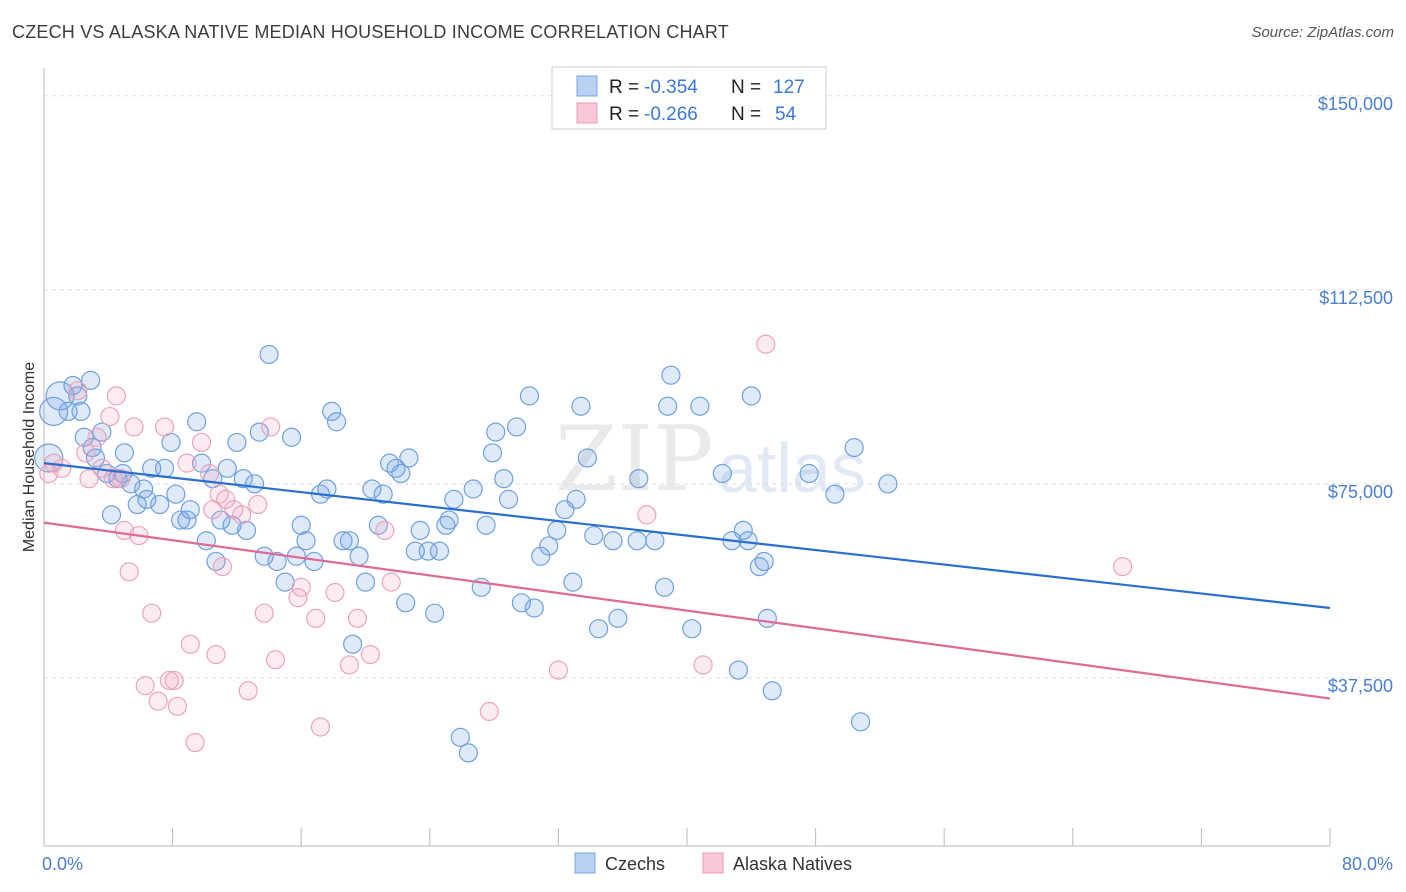 The image size is (1406, 892). What do you see at coordinates (587, 86) in the screenshot?
I see `legend-swatch-czechs` at bounding box center [587, 86].